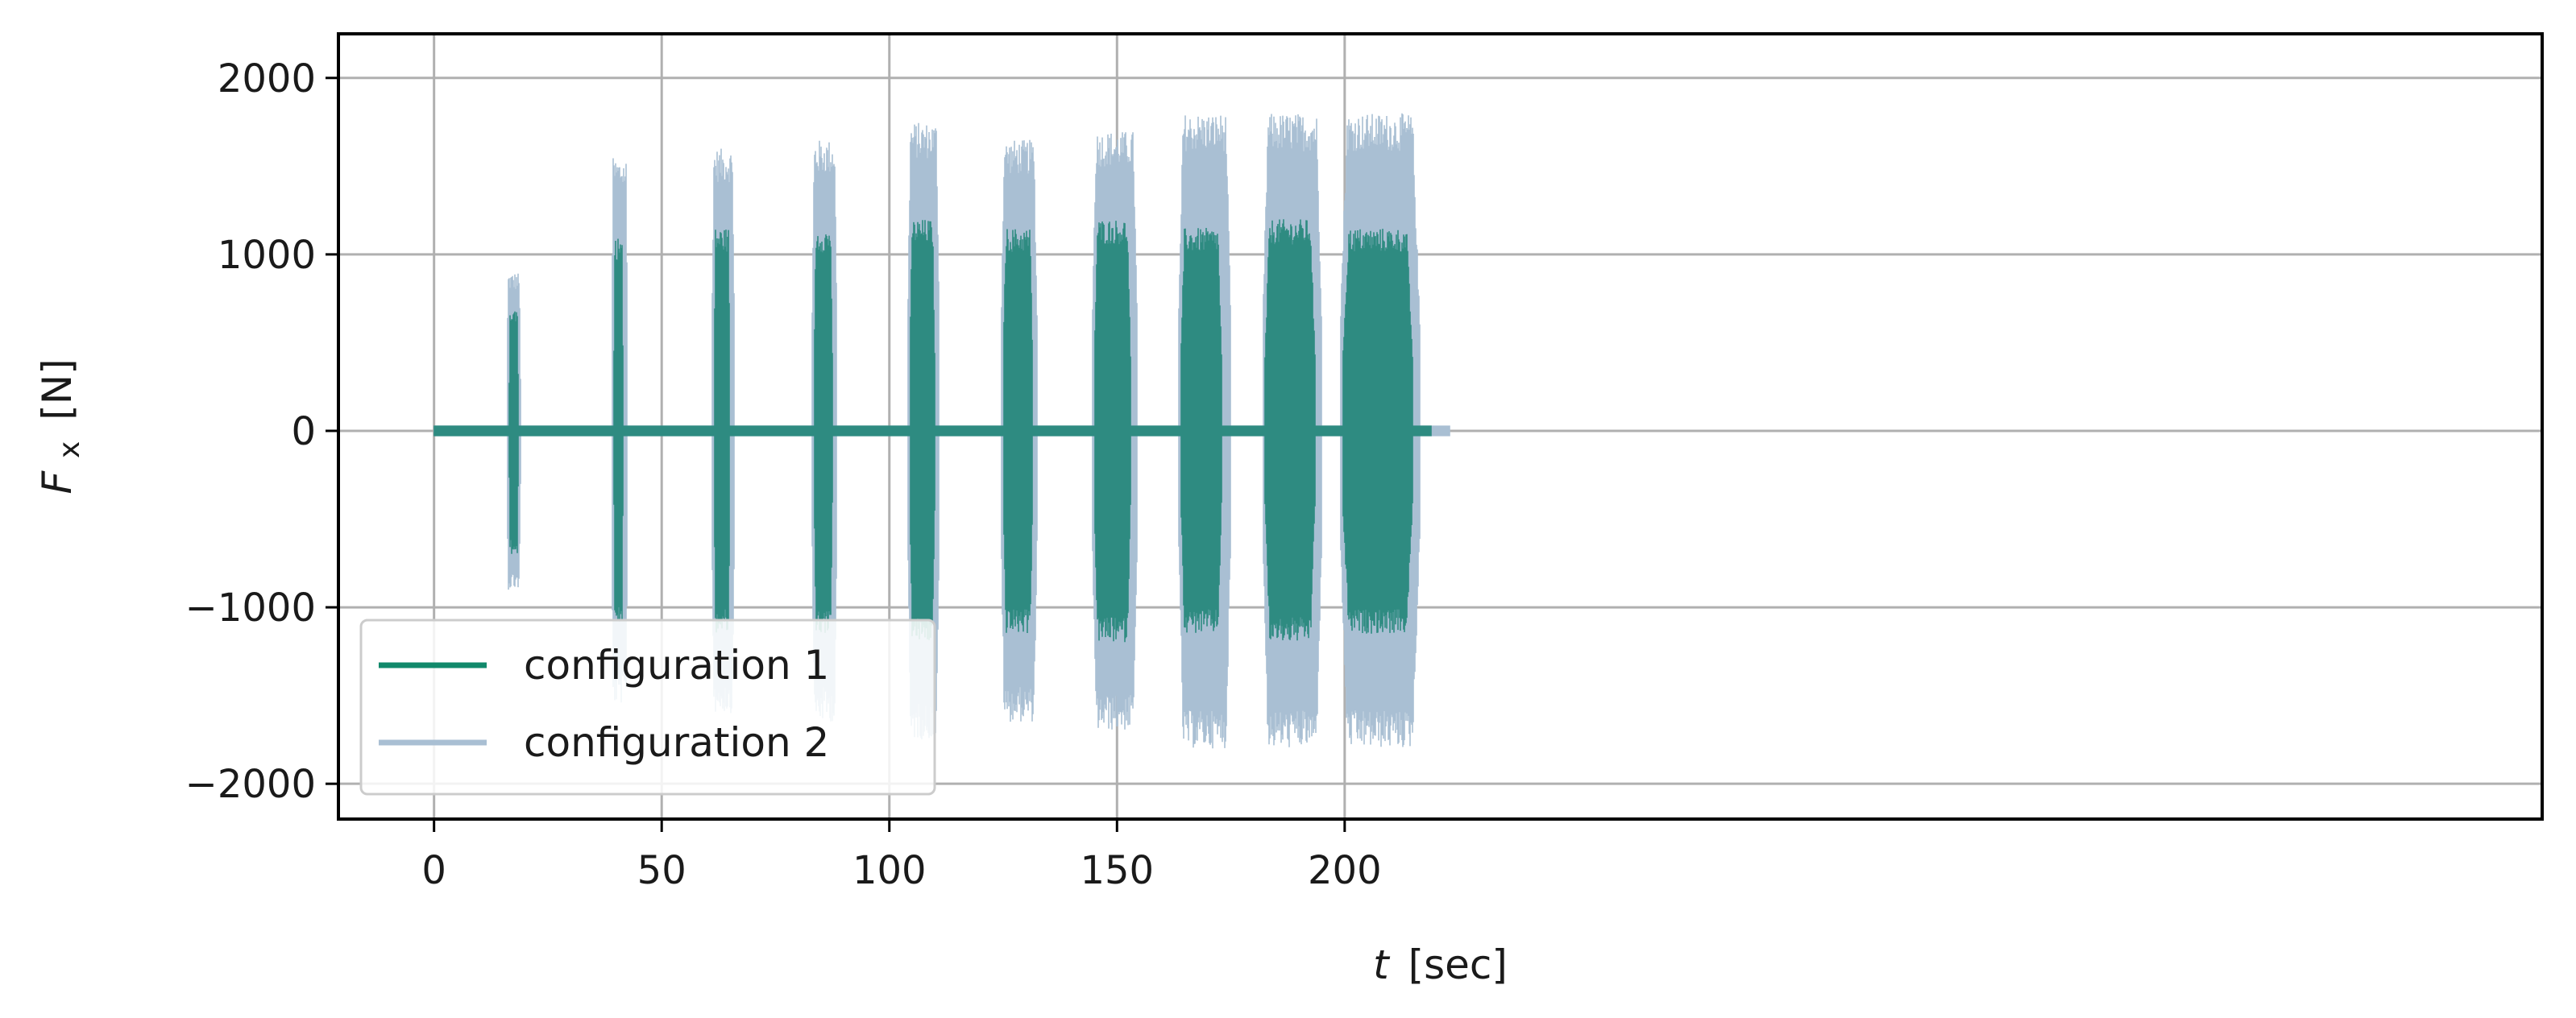 The image size is (2576, 1018). Describe the element at coordinates (676, 742) in the screenshot. I see `legend-label-configuration-2: configuration 2` at that location.